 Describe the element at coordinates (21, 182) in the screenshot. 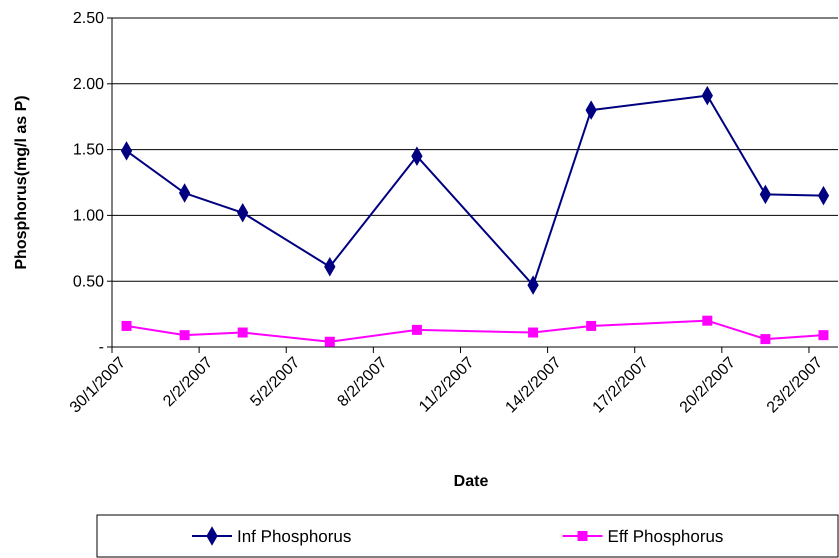

I see `y-axis-title: Phosphorus(mg/l as P)` at that location.